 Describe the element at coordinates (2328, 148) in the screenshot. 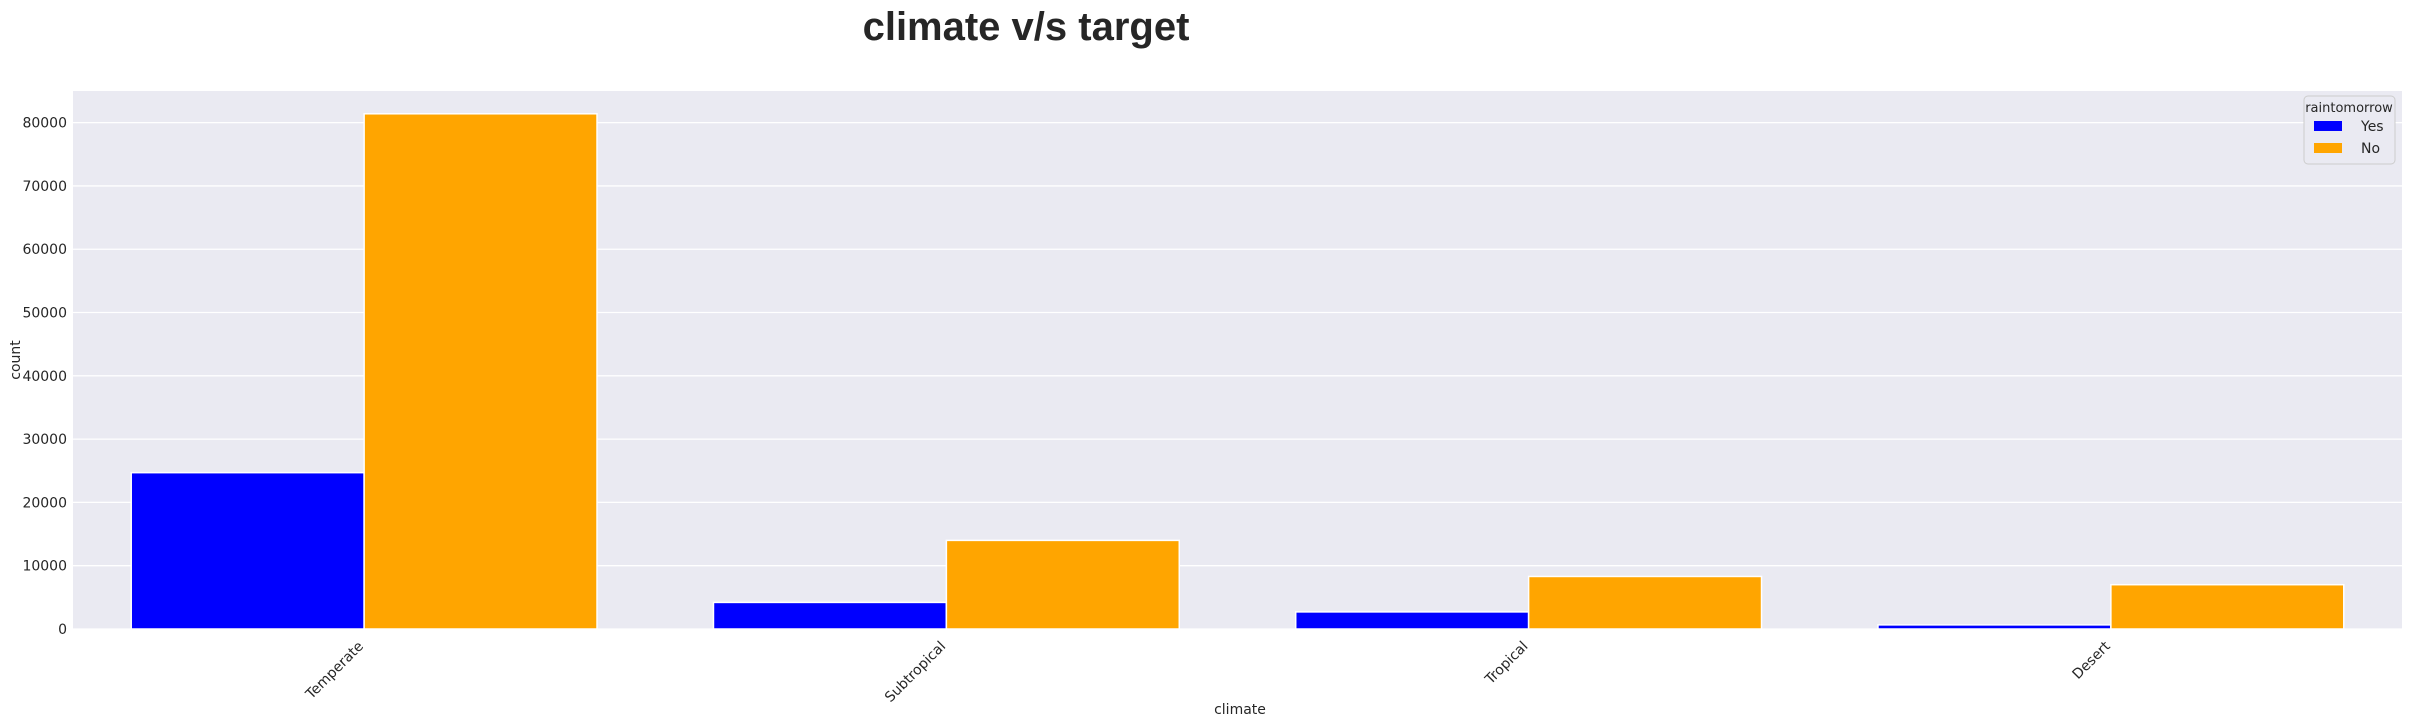

I see `legend-swatch-no` at that location.